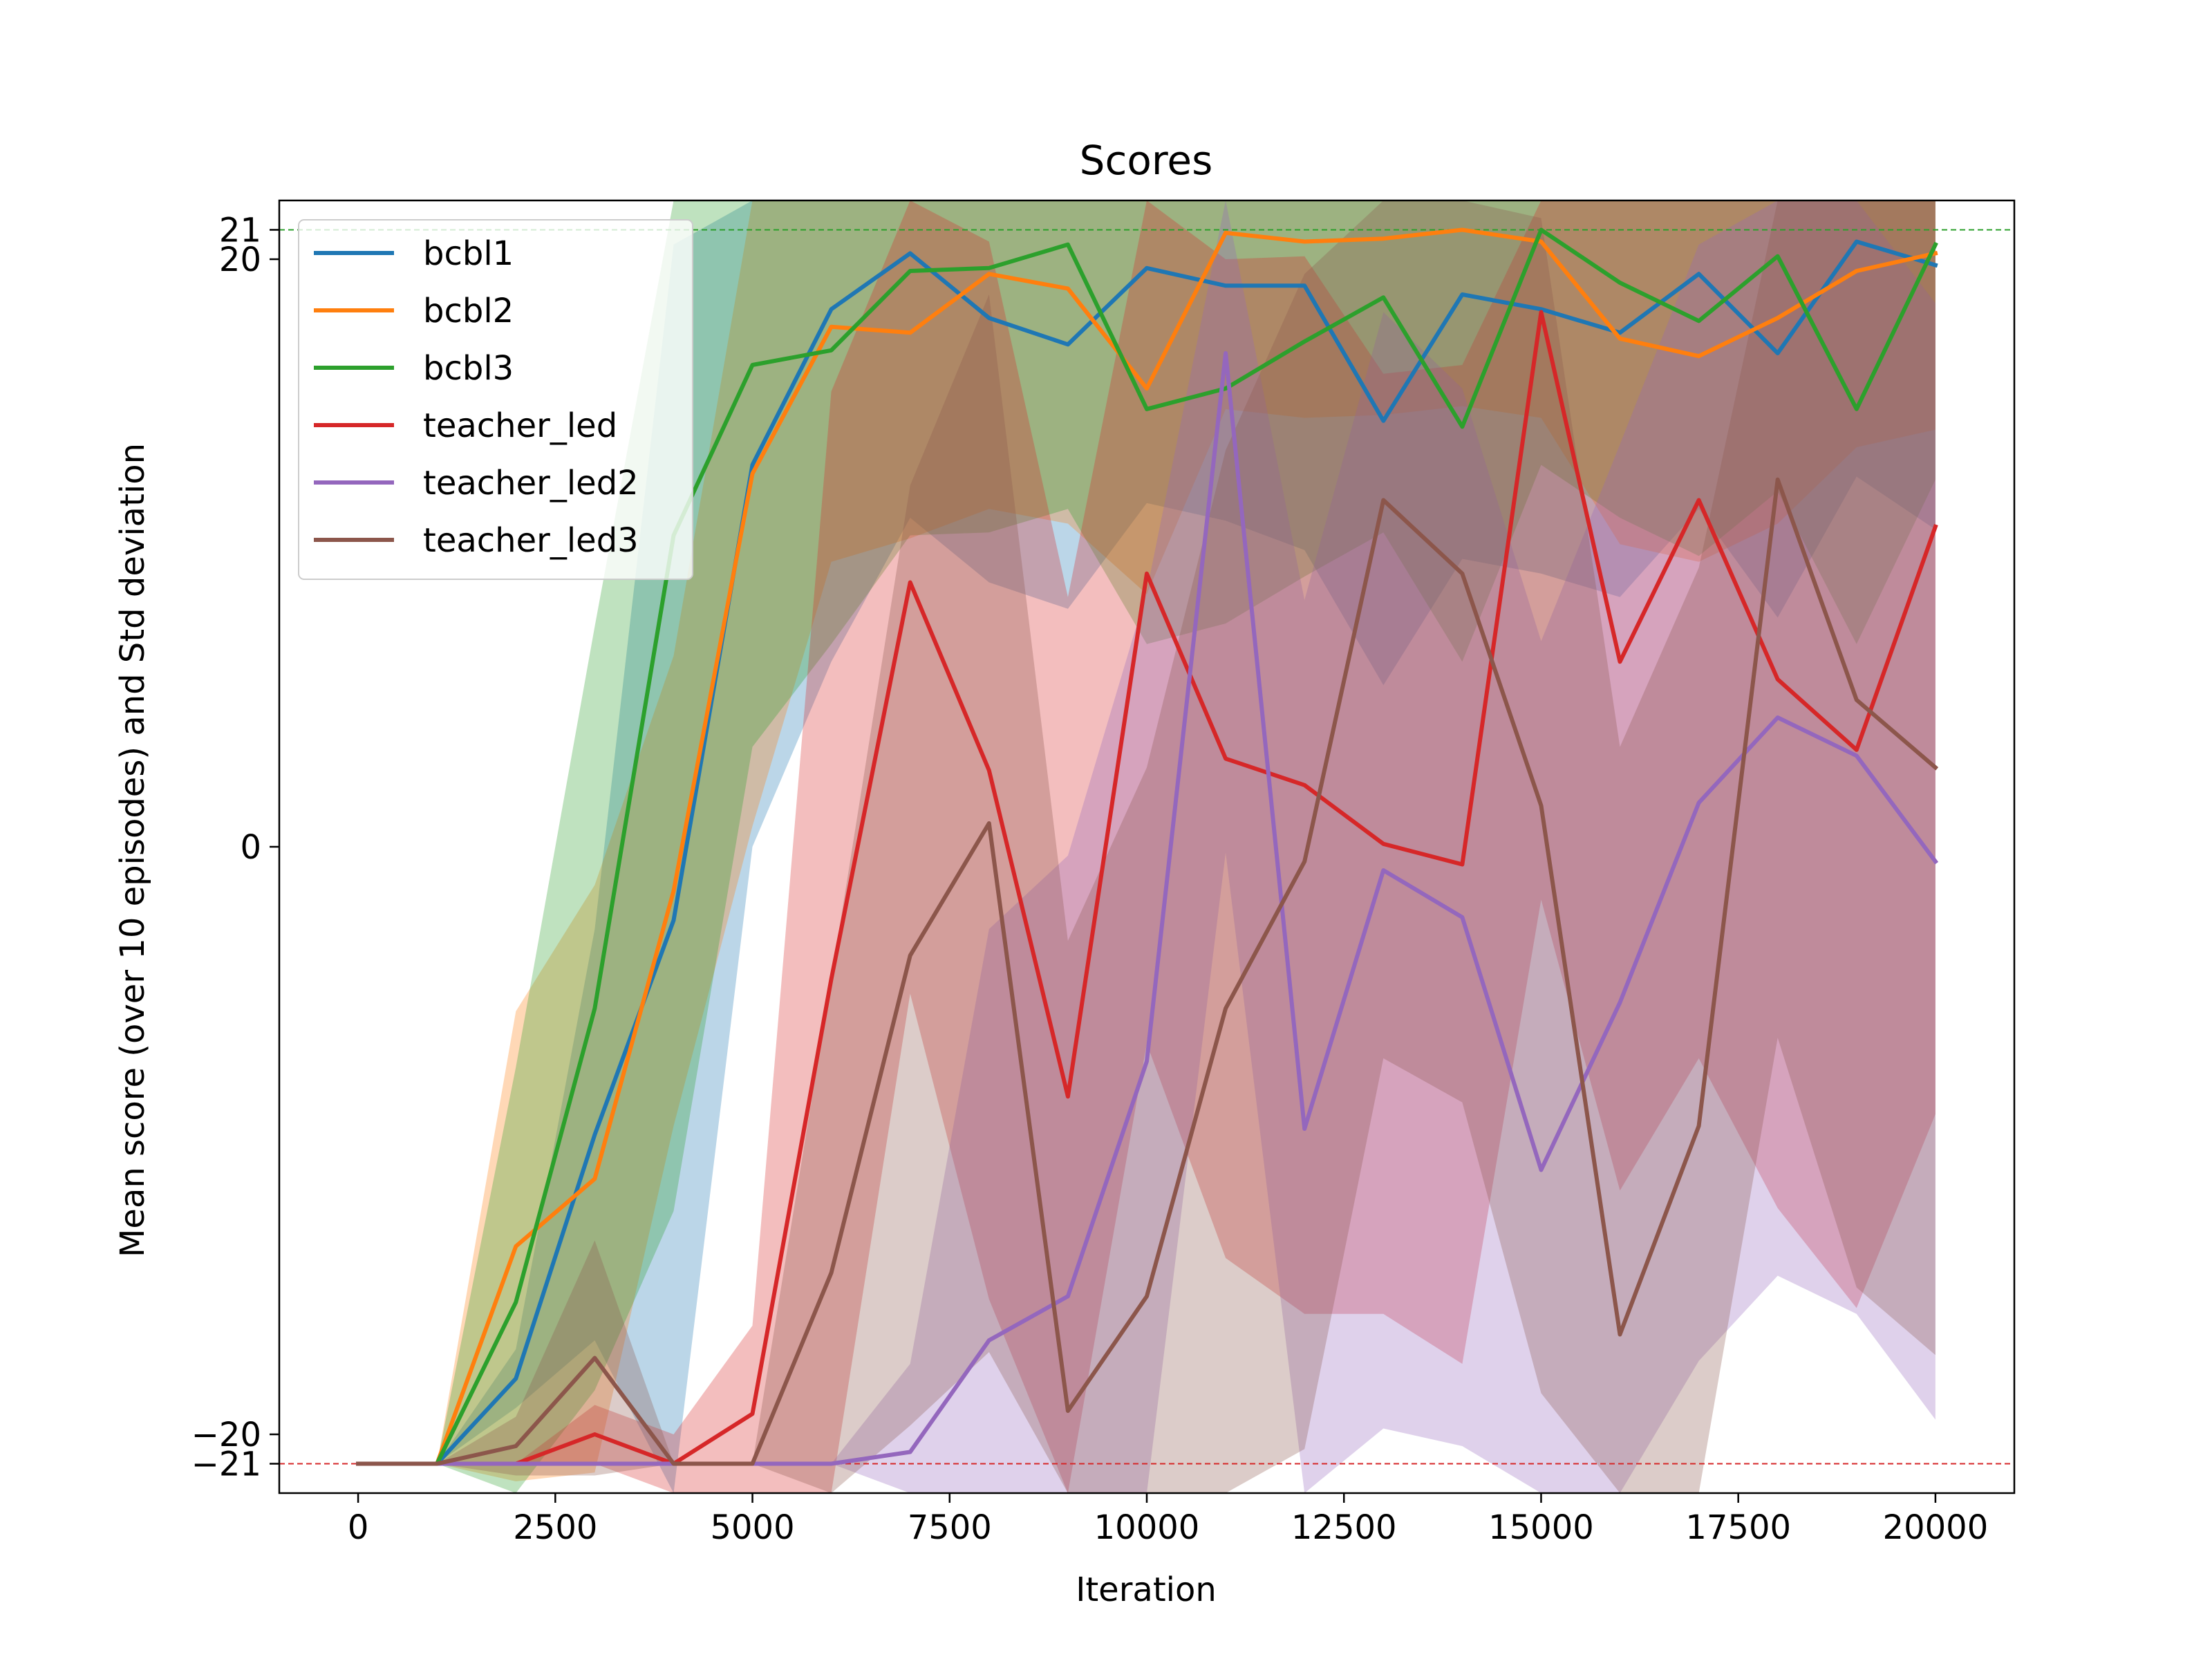 This screenshot has height=1659, width=2212. Describe the element at coordinates (752, 1527) in the screenshot. I see `x-tick-label: 5000` at that location.